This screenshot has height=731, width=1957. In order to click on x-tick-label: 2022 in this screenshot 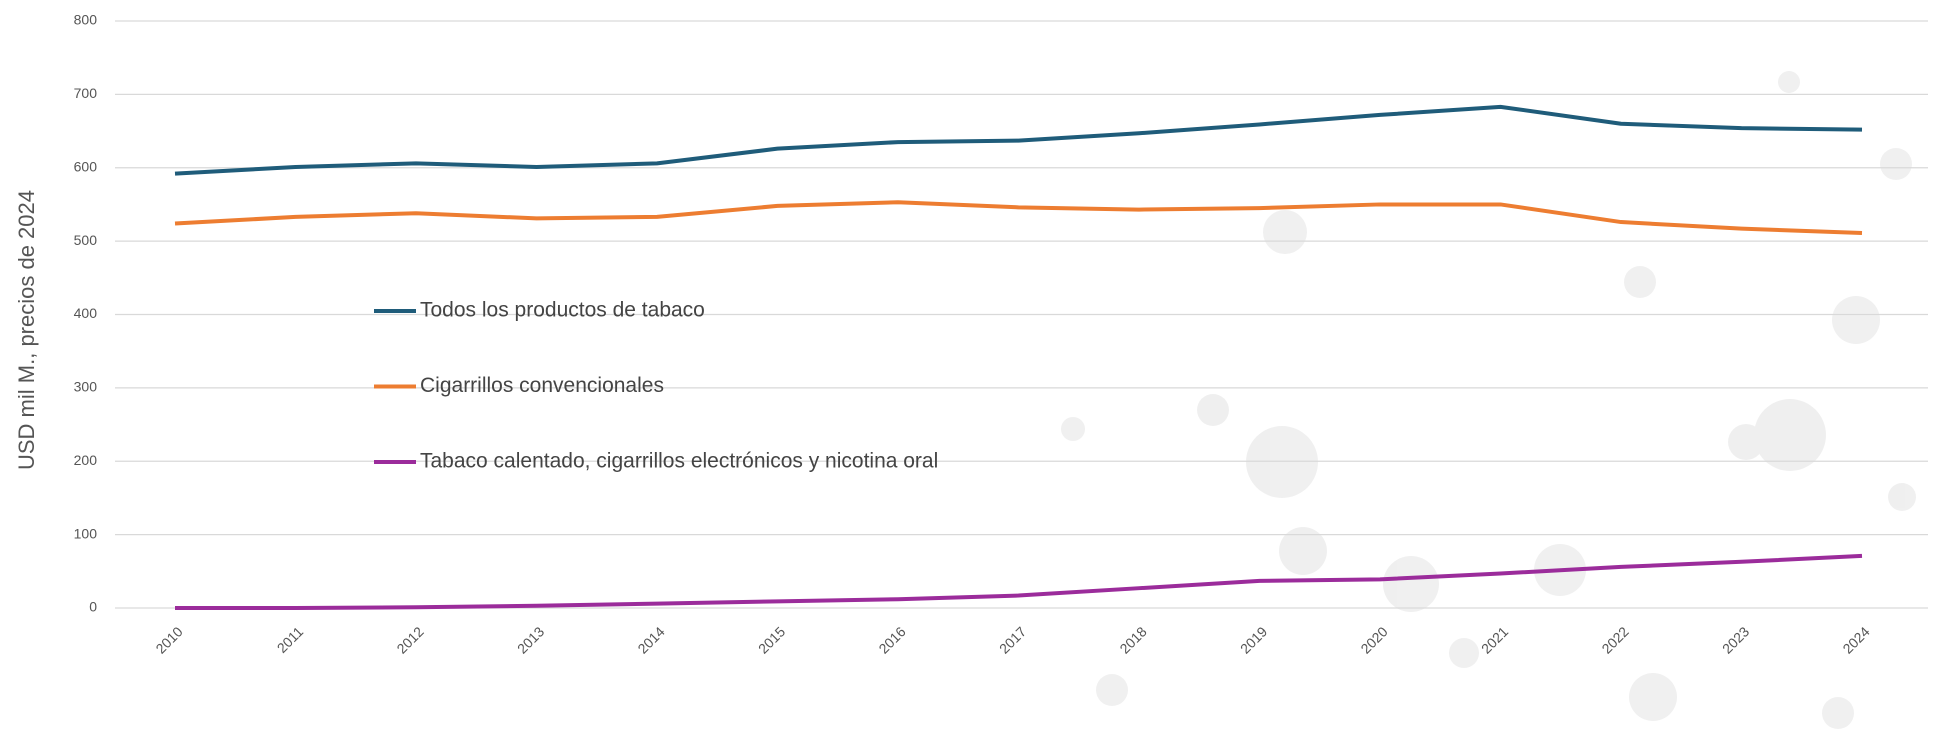, I will do `click(1614, 639)`.